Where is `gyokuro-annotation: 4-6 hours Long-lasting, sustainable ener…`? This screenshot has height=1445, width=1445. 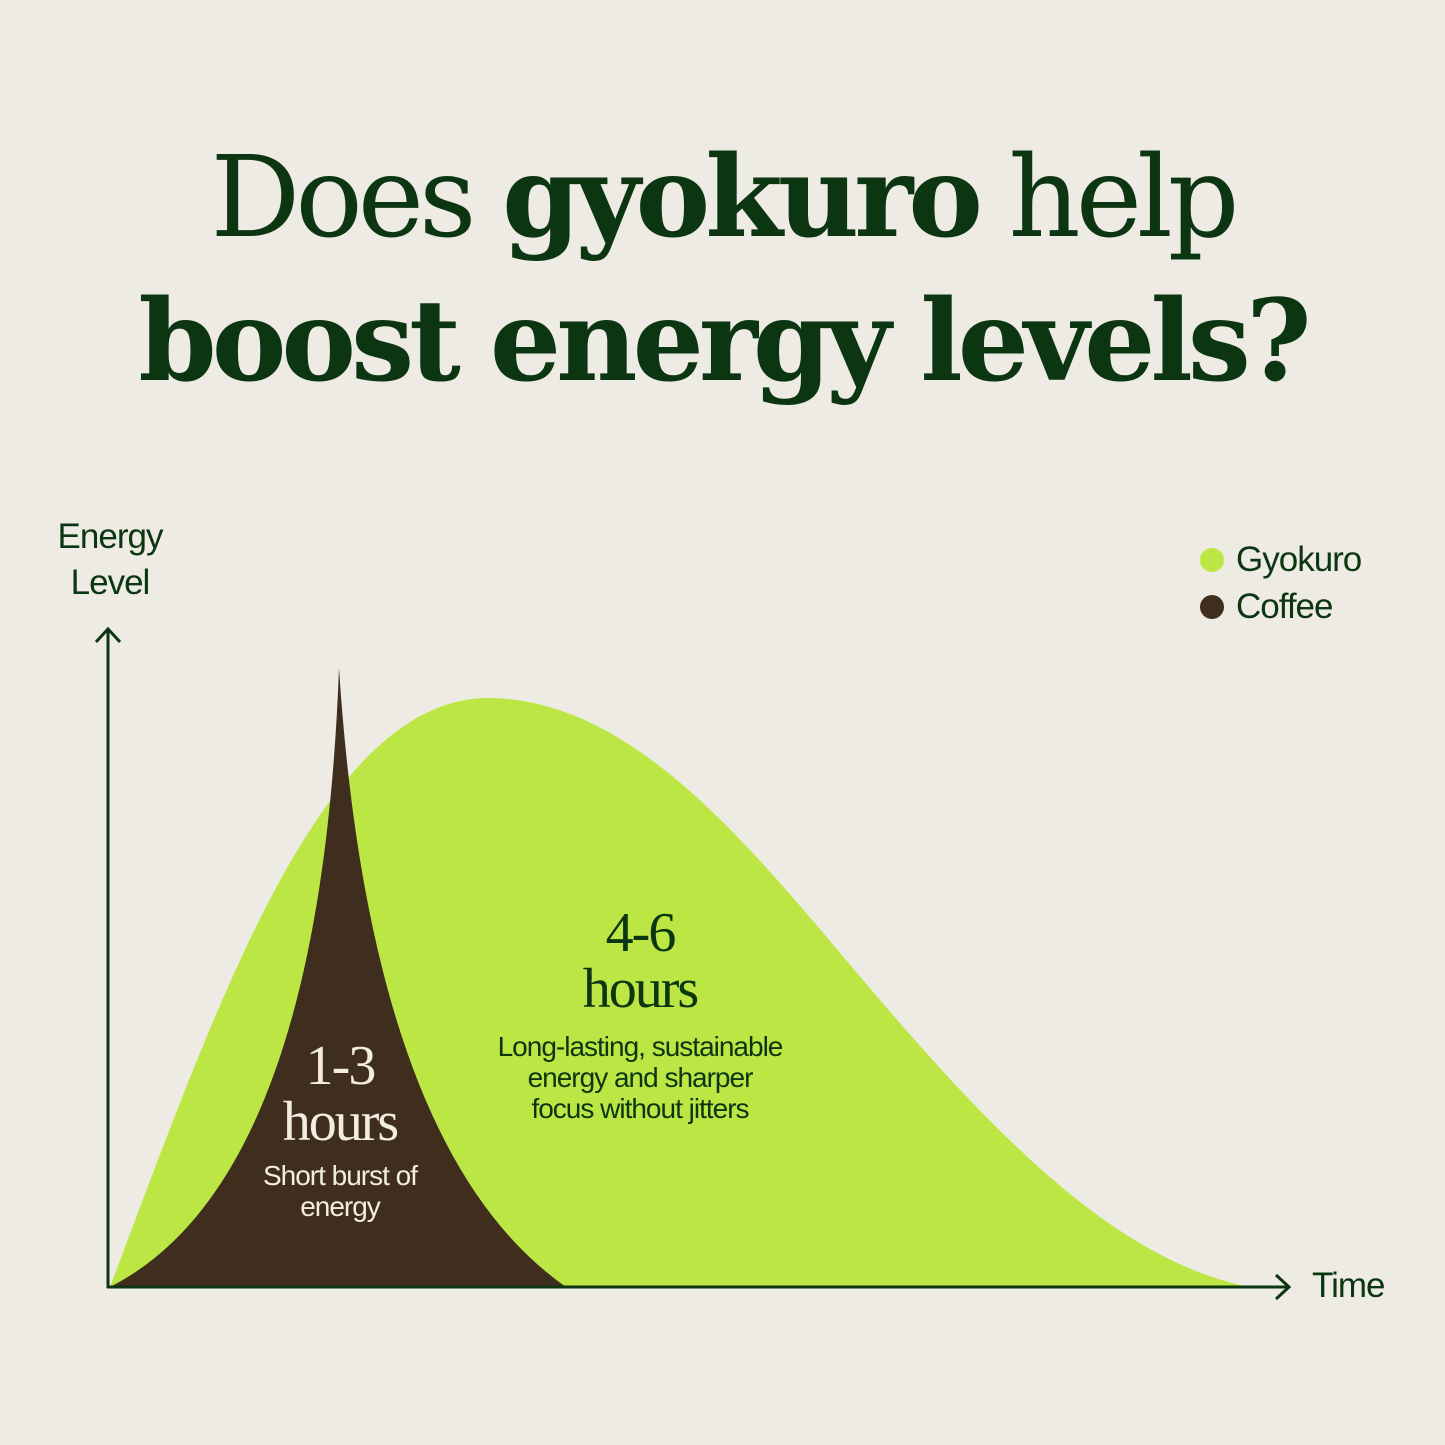
gyokuro-annotation: 4-6 hours Long-lasting, sustainable ener… is located at coordinates (640, 1014).